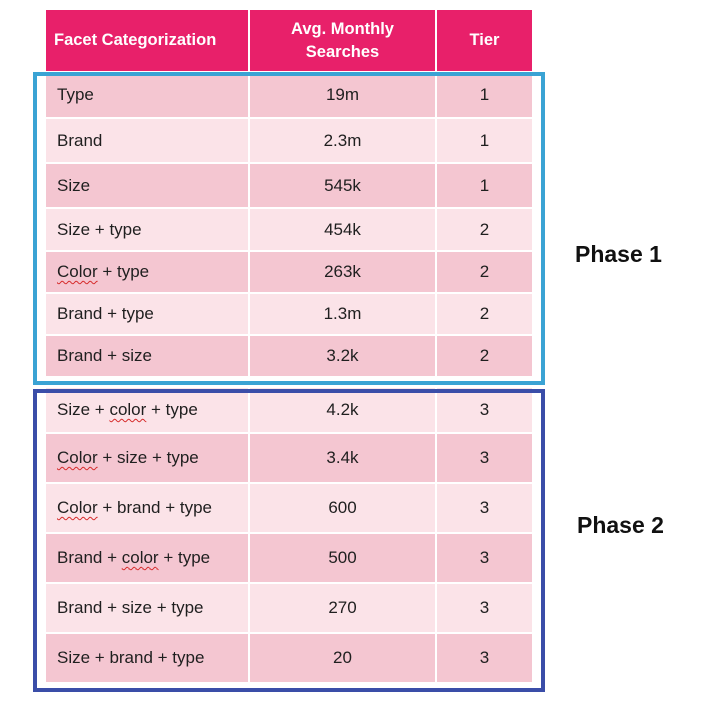 The height and width of the screenshot is (701, 718). I want to click on searches-cell: 600, so click(343, 508).